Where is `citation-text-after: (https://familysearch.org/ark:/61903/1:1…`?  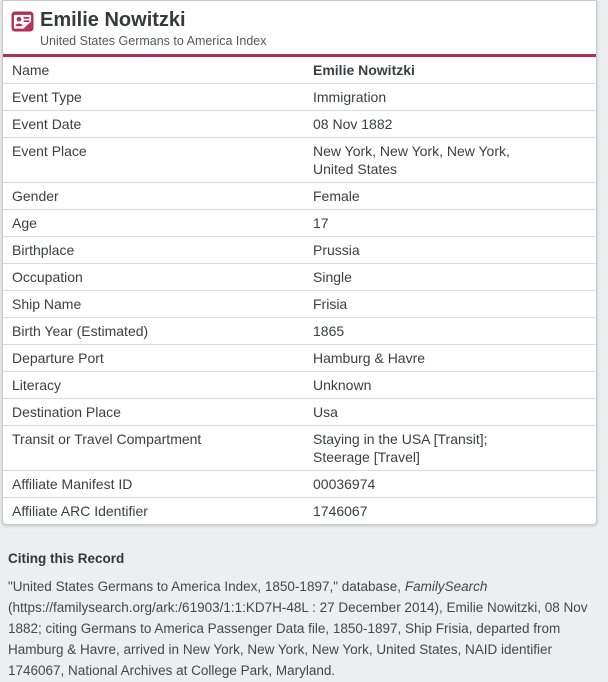
citation-text-after: (https://familysearch.org/ark:/61903/1:1… is located at coordinates (298, 639).